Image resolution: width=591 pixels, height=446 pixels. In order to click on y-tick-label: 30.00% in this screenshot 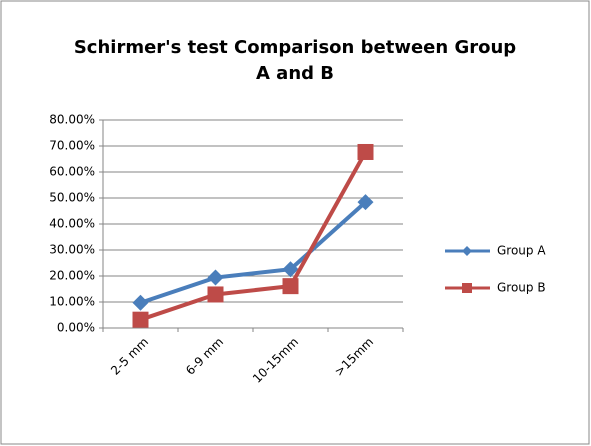, I will do `click(72, 250)`.